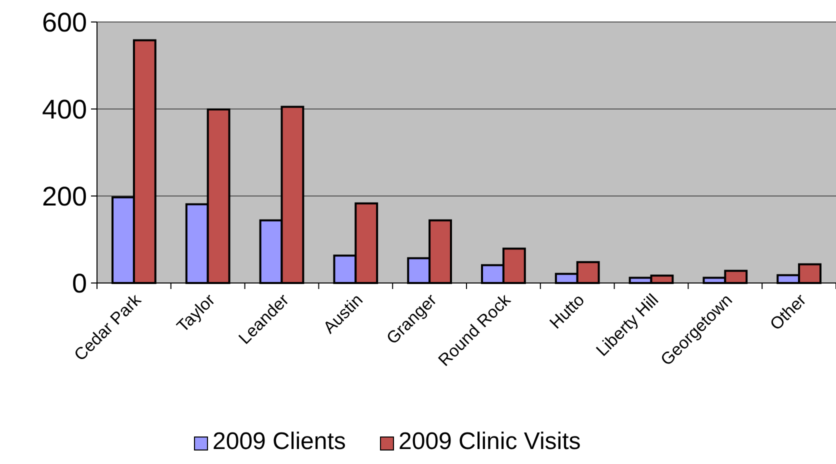  What do you see at coordinates (489, 441) in the screenshot?
I see `legend-label: 2009 Clinic Visits` at bounding box center [489, 441].